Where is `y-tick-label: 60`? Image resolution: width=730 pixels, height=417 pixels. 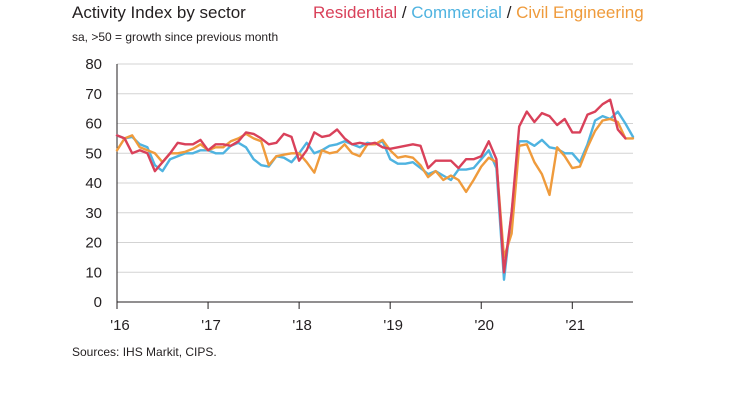 y-tick-label: 60 is located at coordinates (93, 124).